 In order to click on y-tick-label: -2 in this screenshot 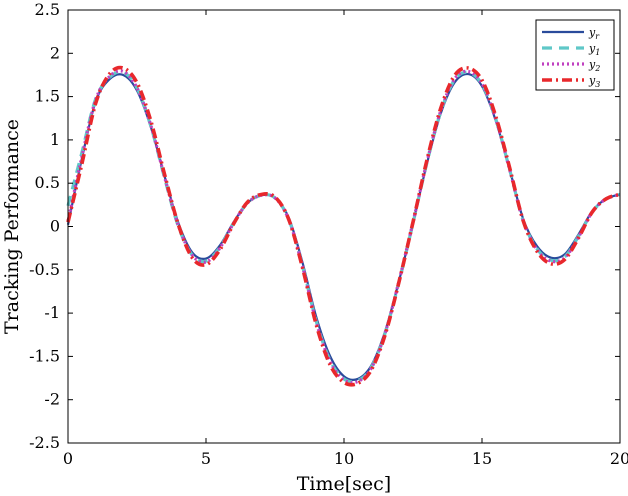, I will do `click(52, 399)`.